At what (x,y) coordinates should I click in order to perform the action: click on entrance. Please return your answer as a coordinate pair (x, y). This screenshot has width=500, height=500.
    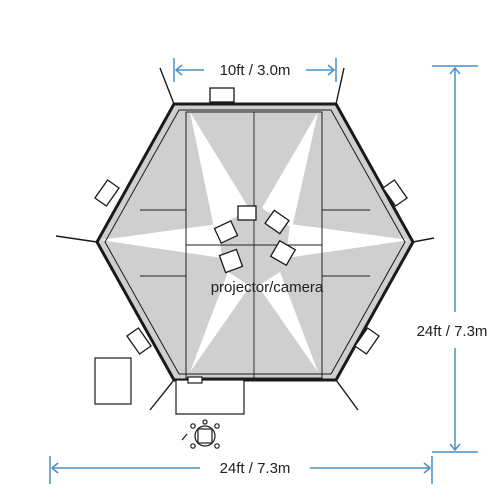
    Looking at the image, I should click on (169, 386).